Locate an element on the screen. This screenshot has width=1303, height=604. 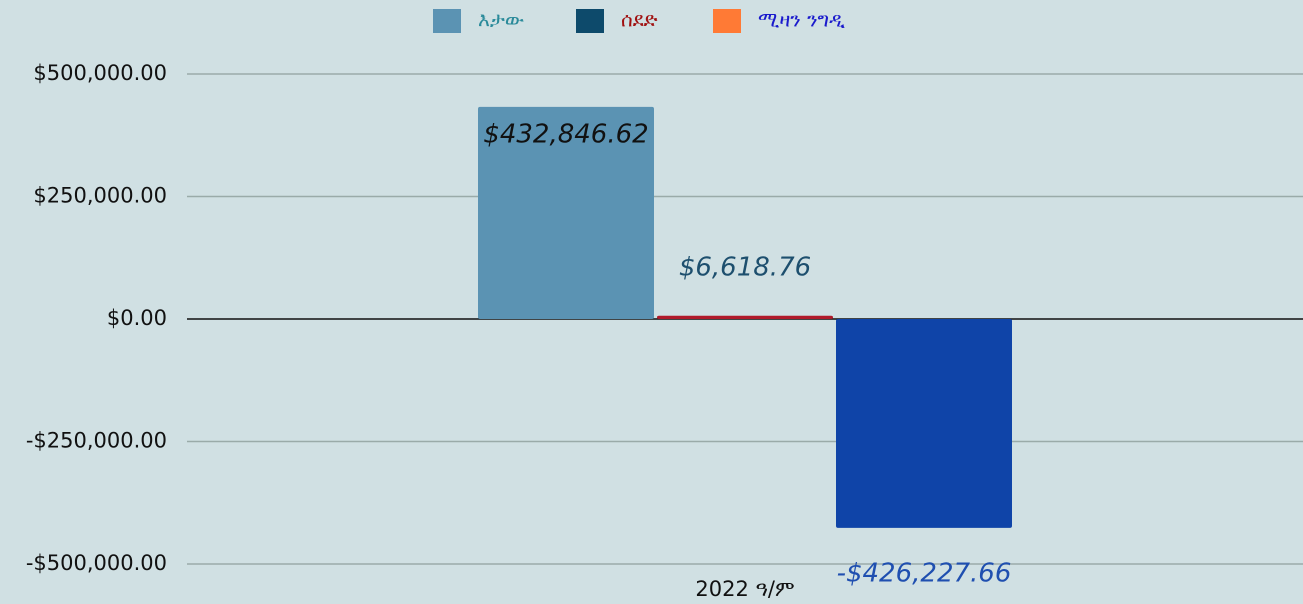
y-tick-label: $500,000.00 is located at coordinates (100, 73).